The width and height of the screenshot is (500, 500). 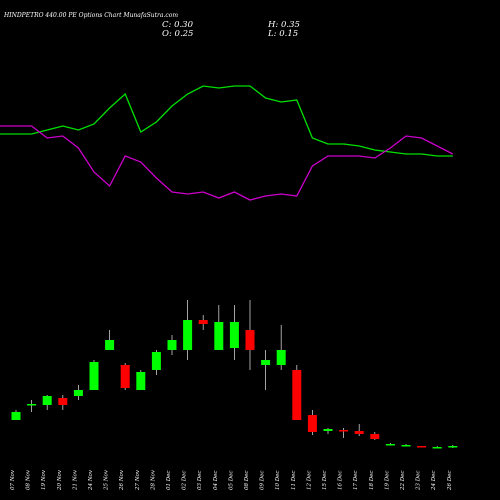 I want to click on x-tick-label: 02 Dec, so click(x=185, y=481).